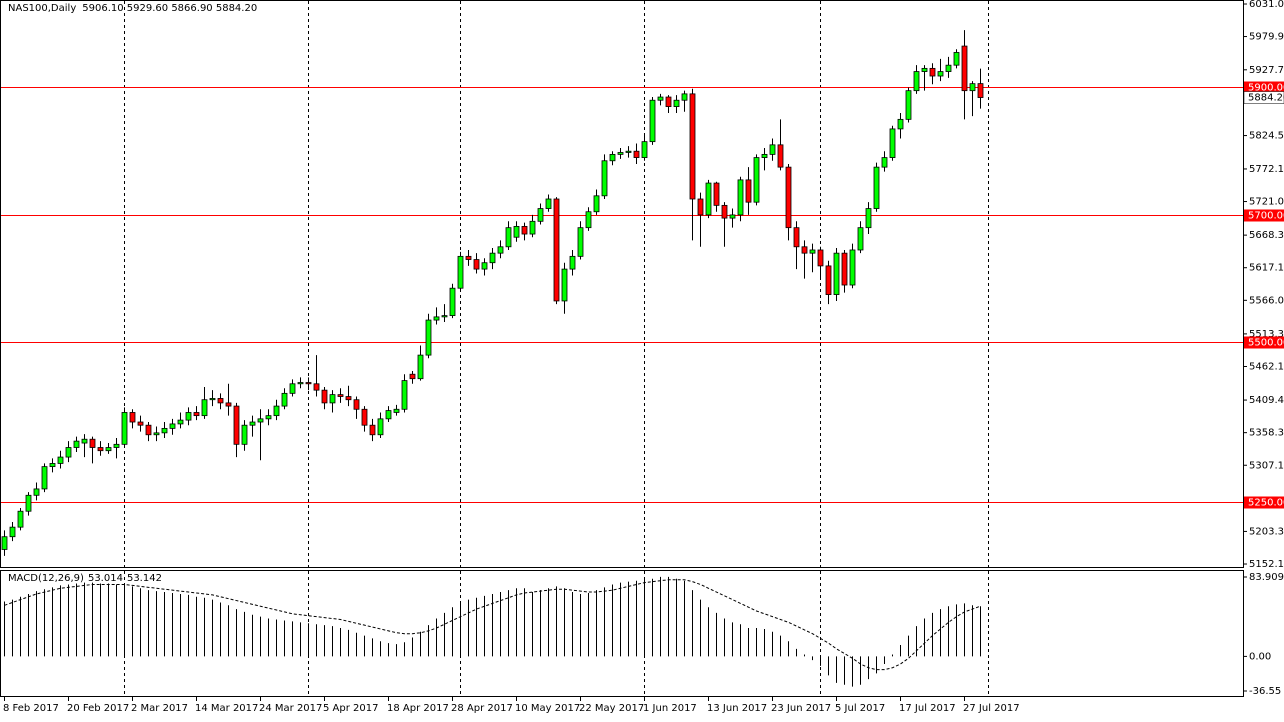  What do you see at coordinates (1266, 136) in the screenshot?
I see `y-tick-label: 5824.55` at bounding box center [1266, 136].